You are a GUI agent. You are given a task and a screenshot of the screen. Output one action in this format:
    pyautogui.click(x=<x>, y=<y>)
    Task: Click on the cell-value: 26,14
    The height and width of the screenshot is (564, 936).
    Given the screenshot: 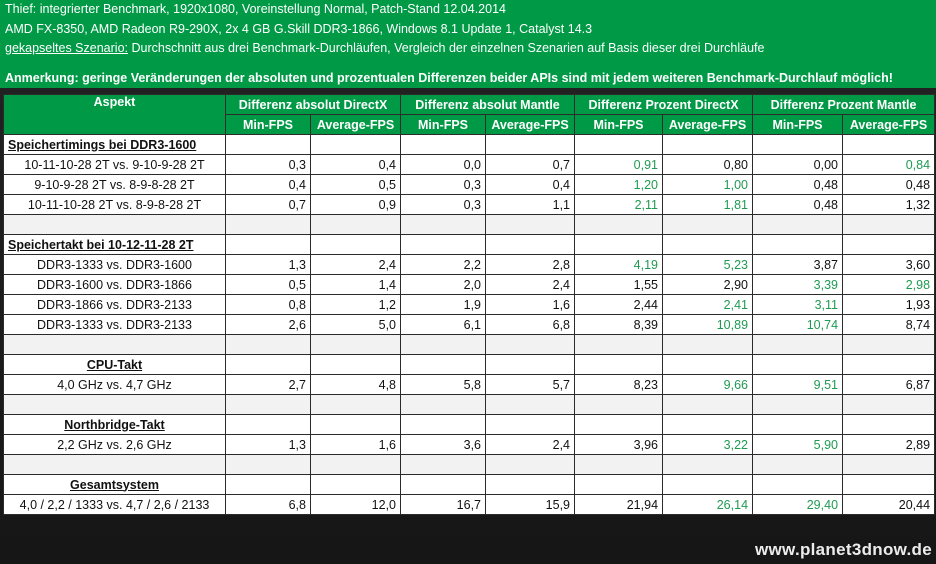 What is the action you would take?
    pyautogui.click(x=708, y=504)
    